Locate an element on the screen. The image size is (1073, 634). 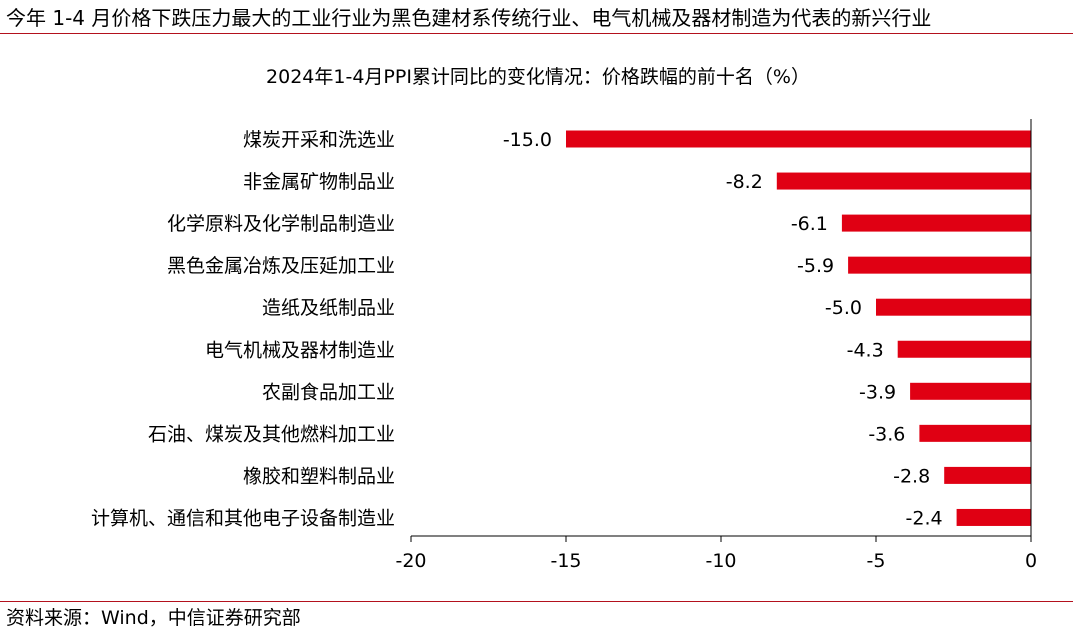
category-label-8: 石油、煤炭及其他燃料加工业 is located at coordinates (271, 434).